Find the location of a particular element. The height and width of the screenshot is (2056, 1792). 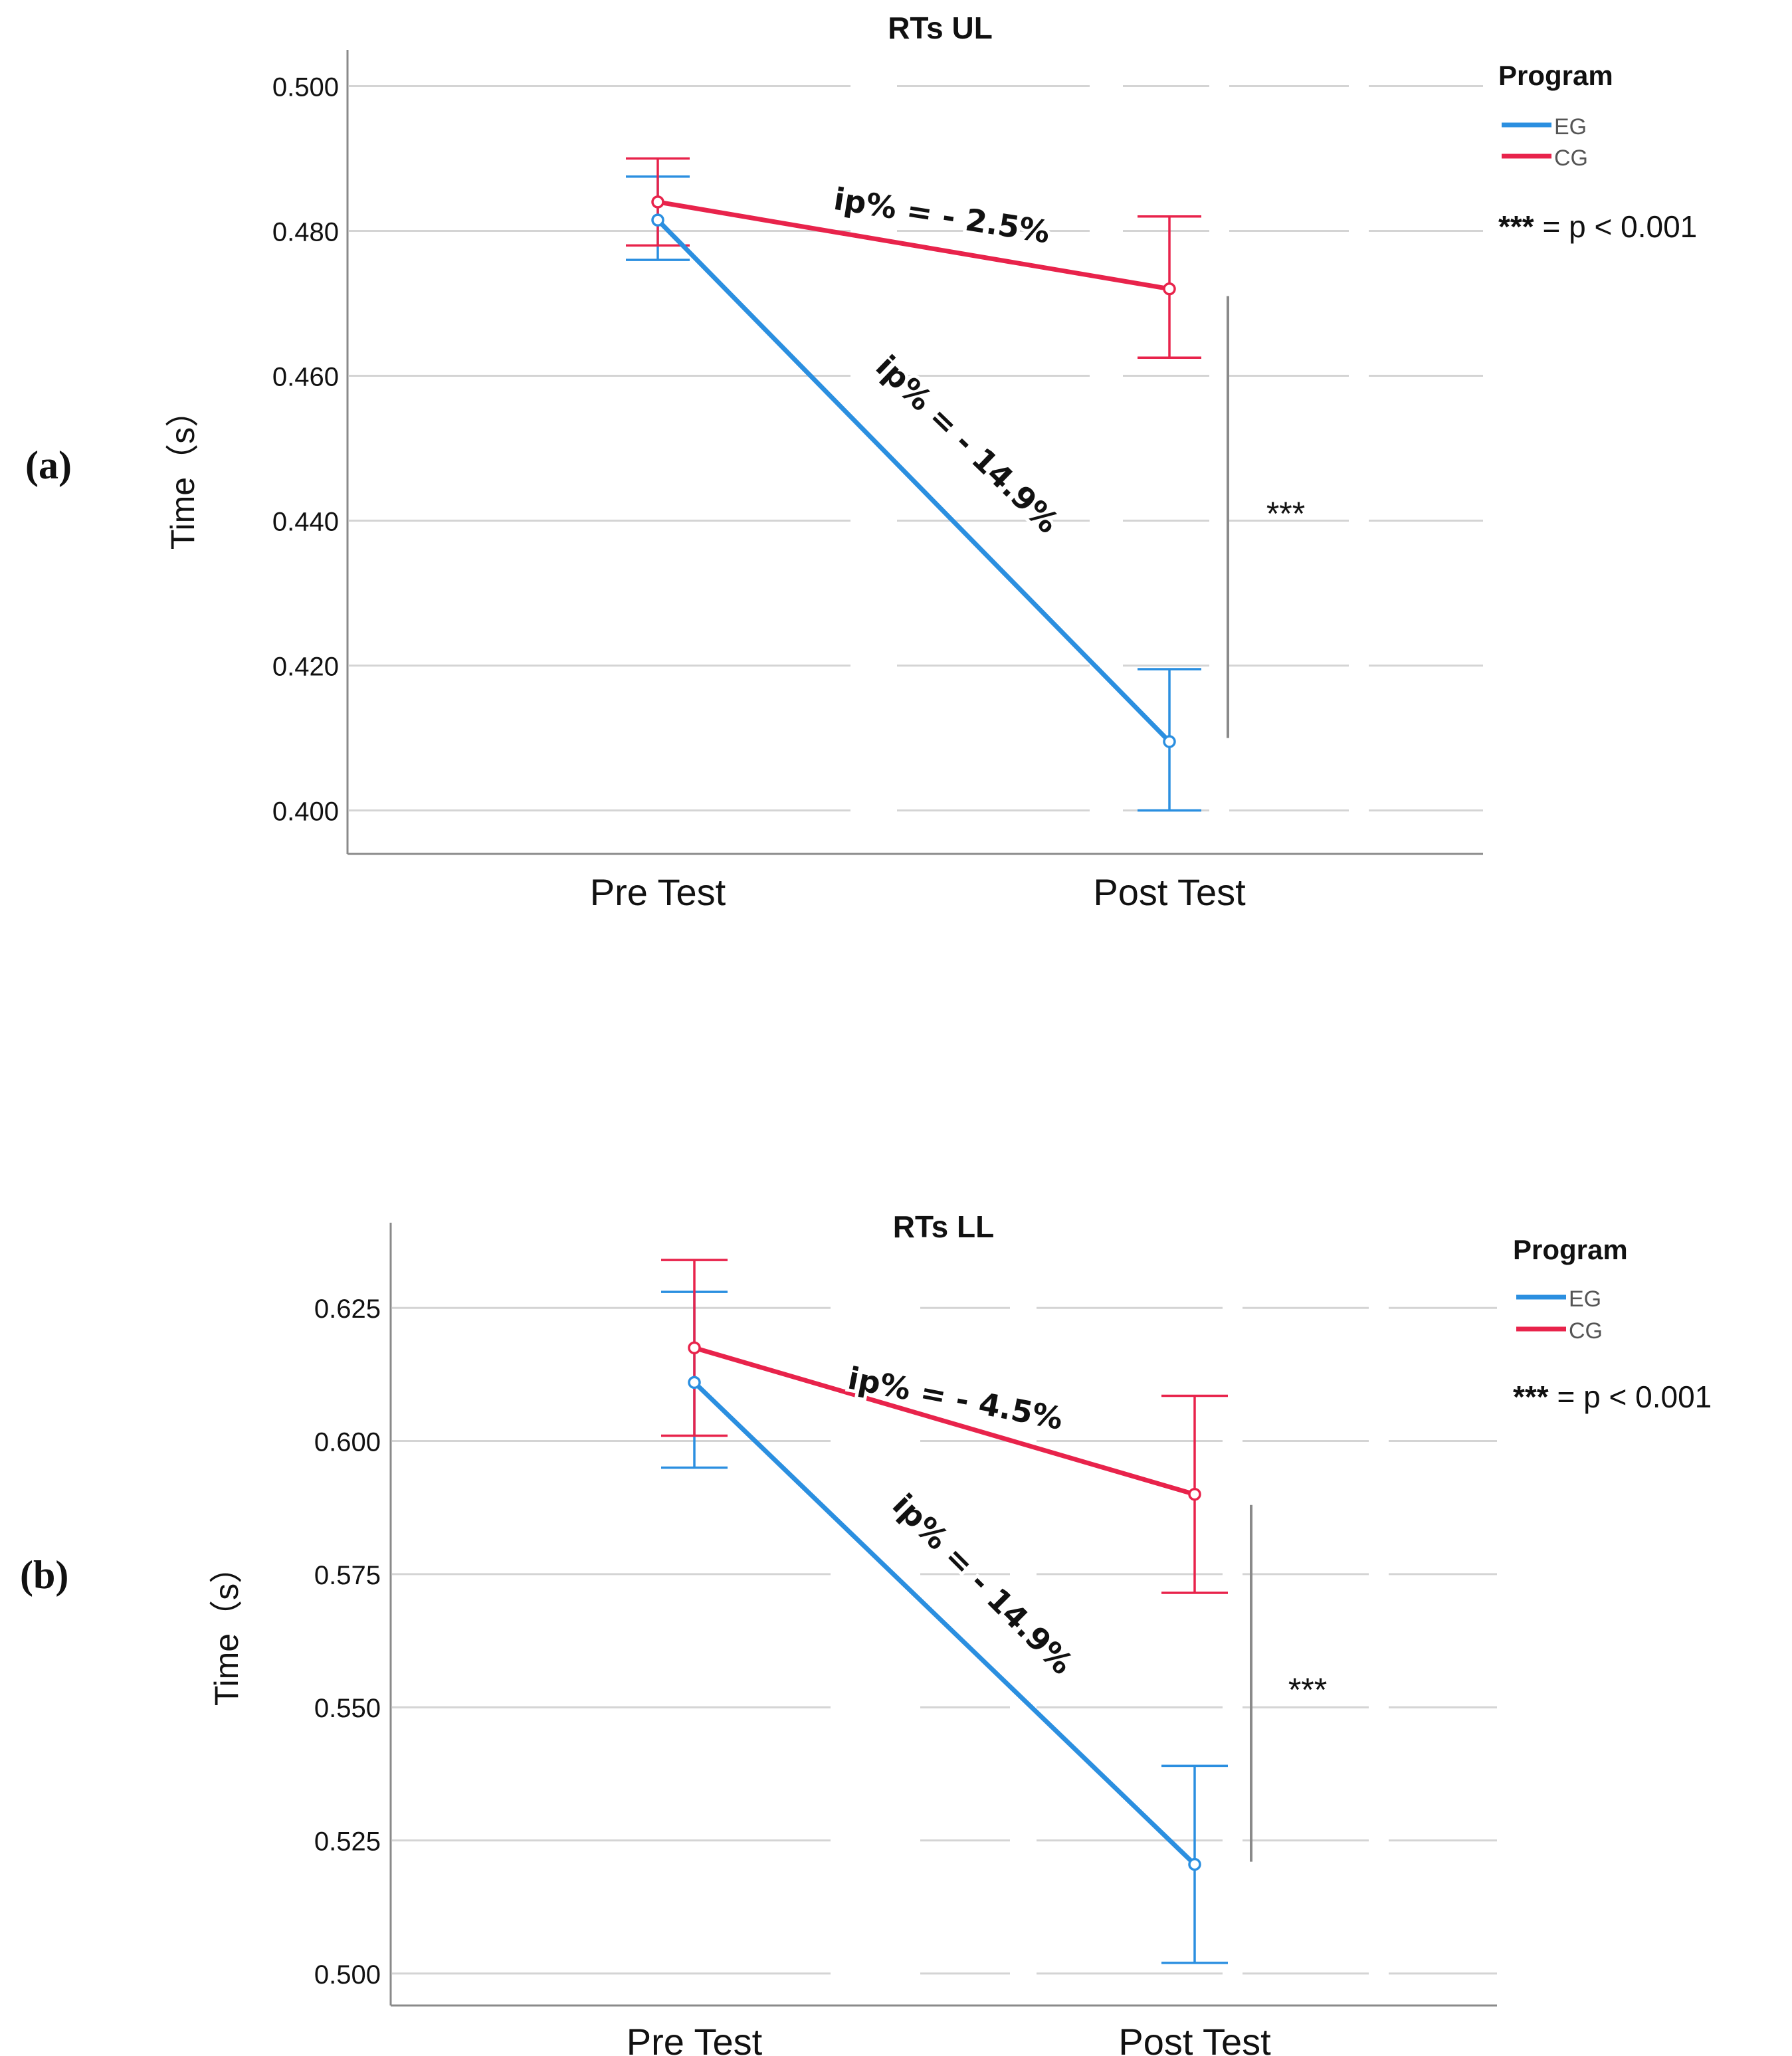

y-tick-label: 0.420 is located at coordinates (305, 667).